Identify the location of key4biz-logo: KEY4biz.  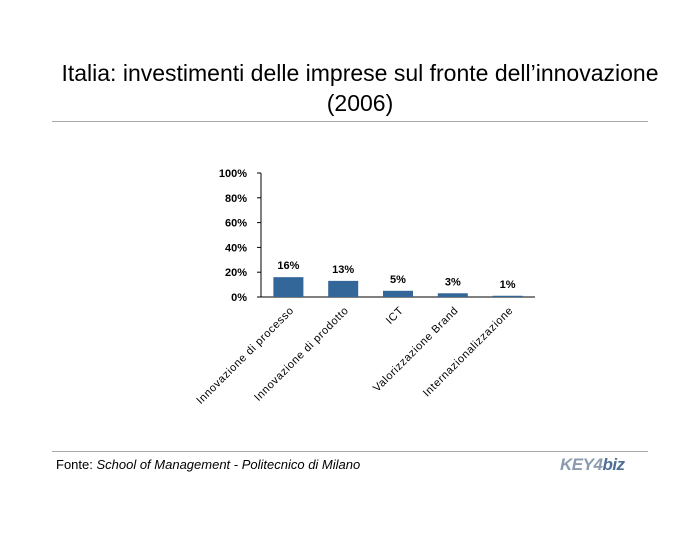
(592, 465).